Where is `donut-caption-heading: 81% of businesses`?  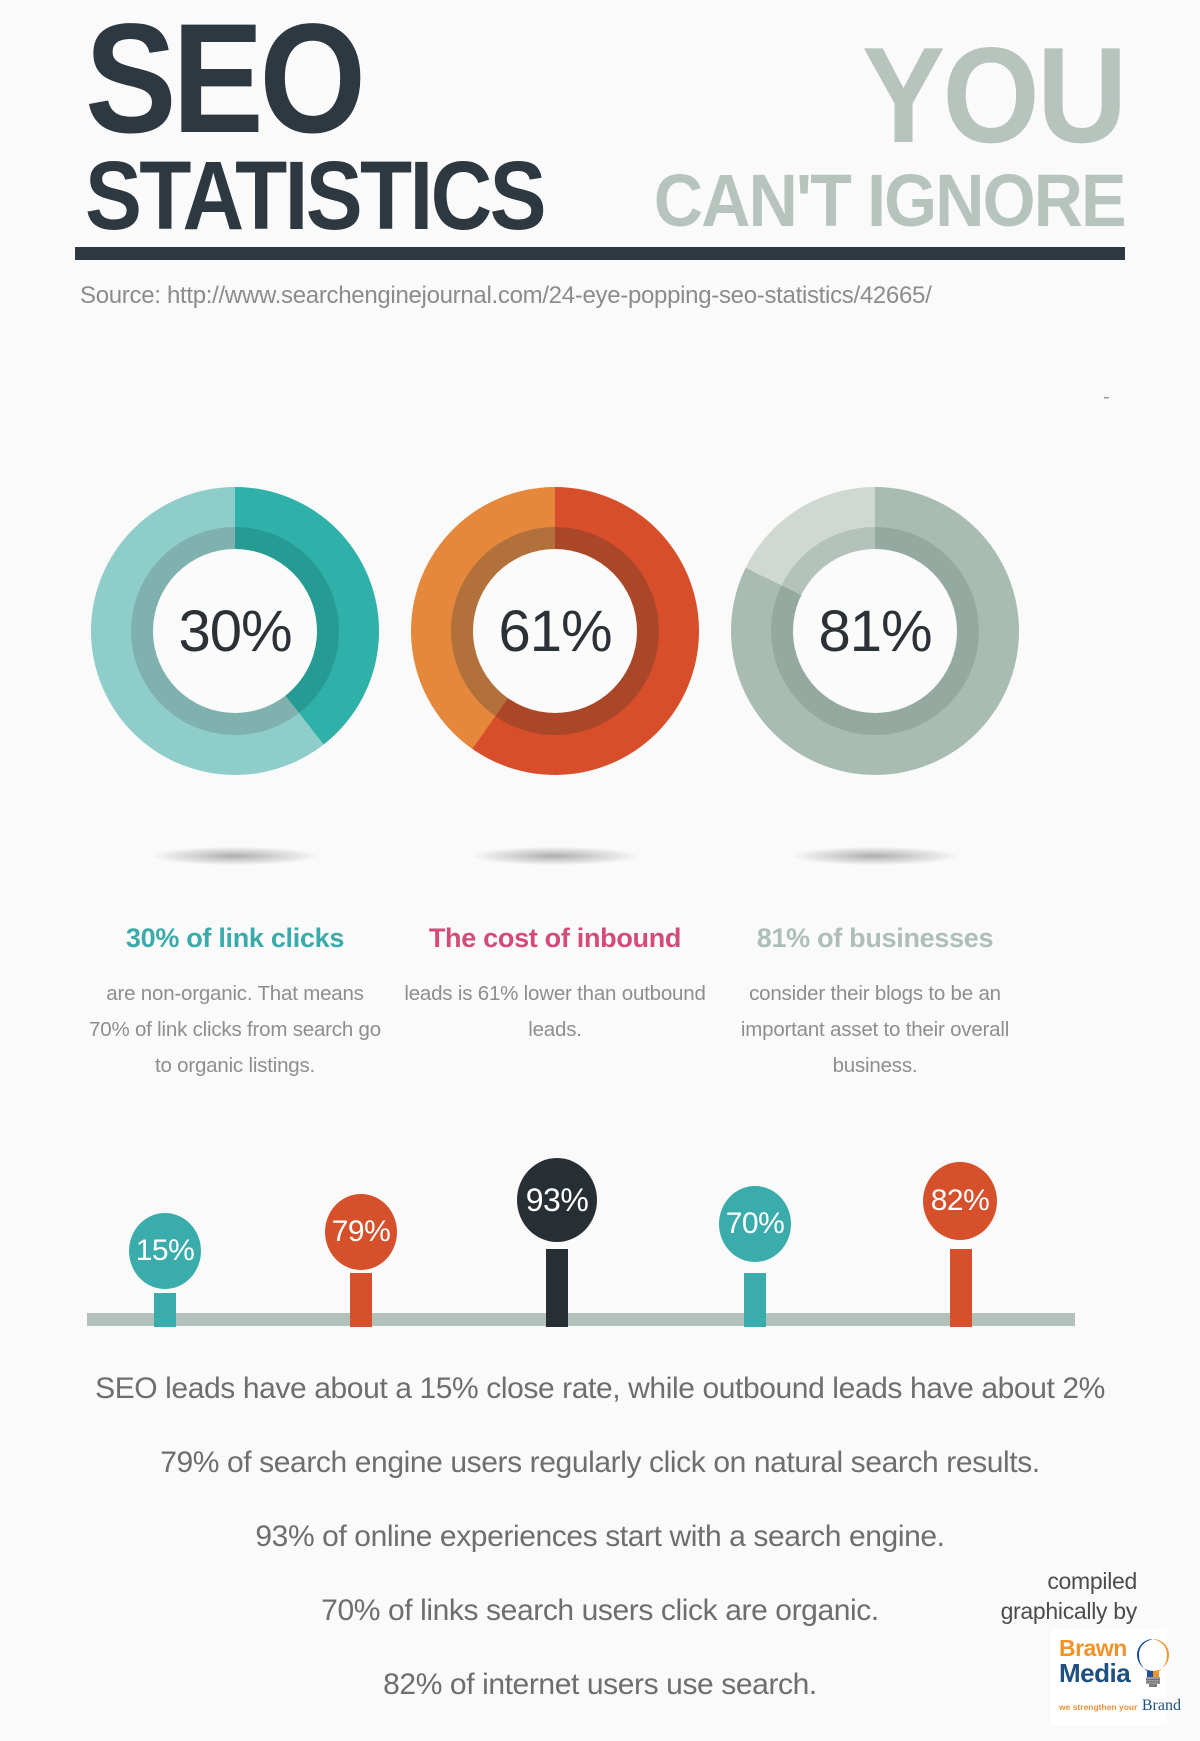 donut-caption-heading: 81% of businesses is located at coordinates (875, 938).